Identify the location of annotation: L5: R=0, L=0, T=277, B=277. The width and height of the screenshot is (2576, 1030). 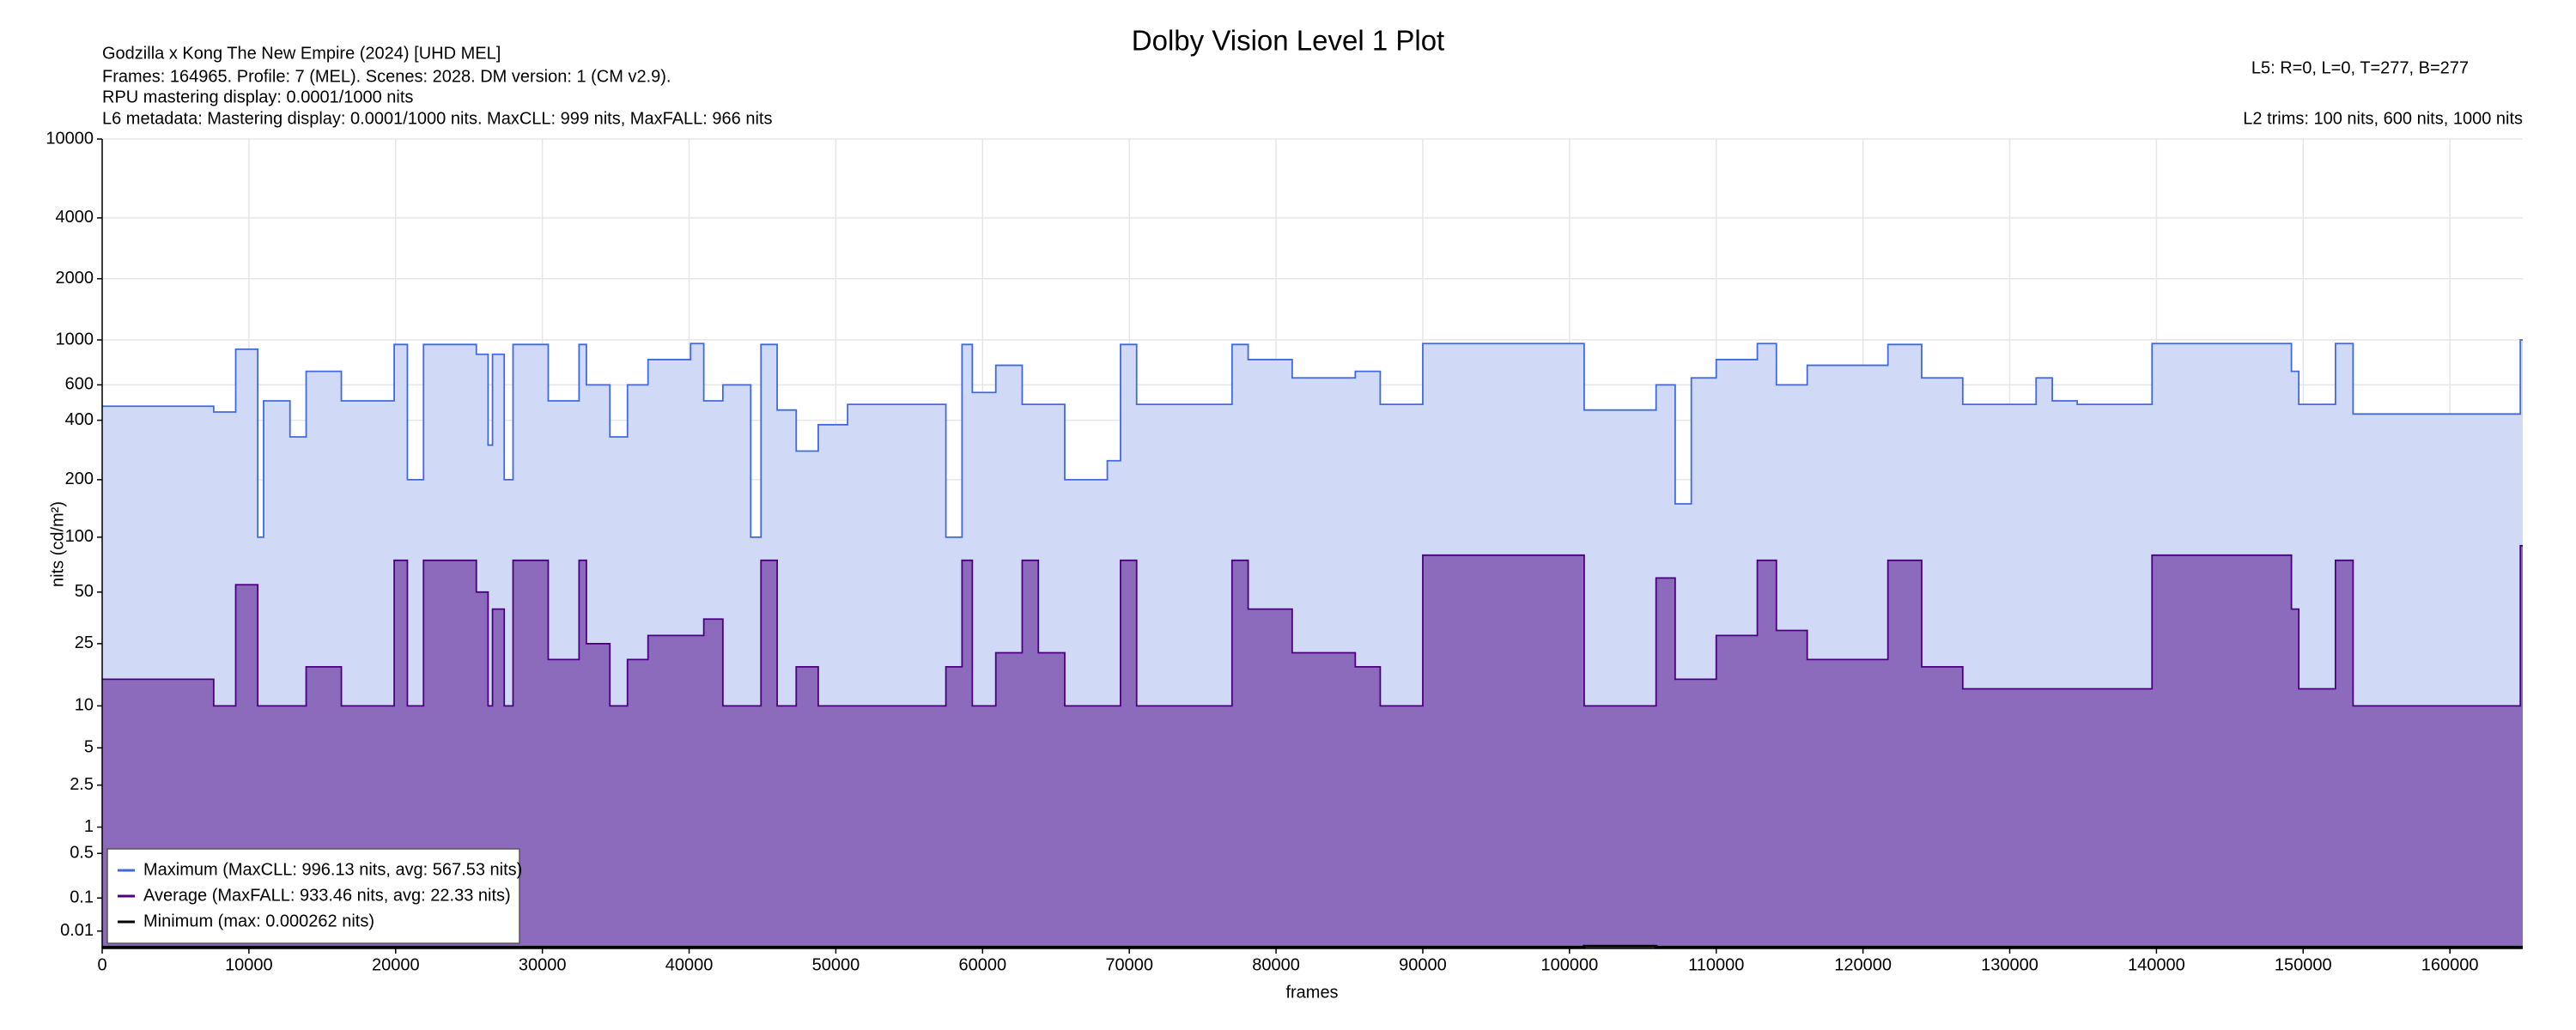
(2360, 67).